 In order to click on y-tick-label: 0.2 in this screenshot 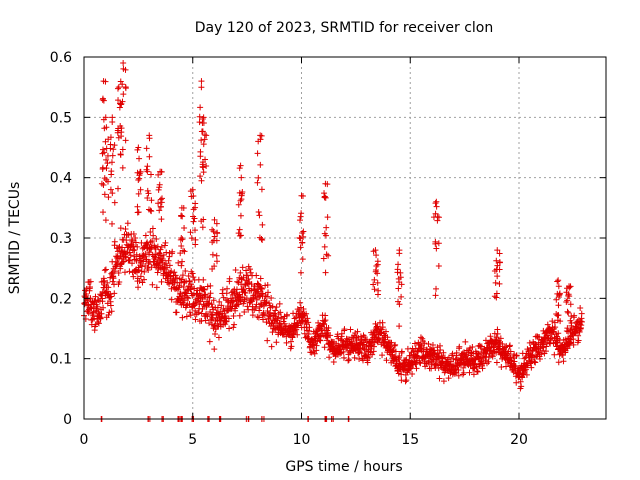, I will do `click(61, 299)`.